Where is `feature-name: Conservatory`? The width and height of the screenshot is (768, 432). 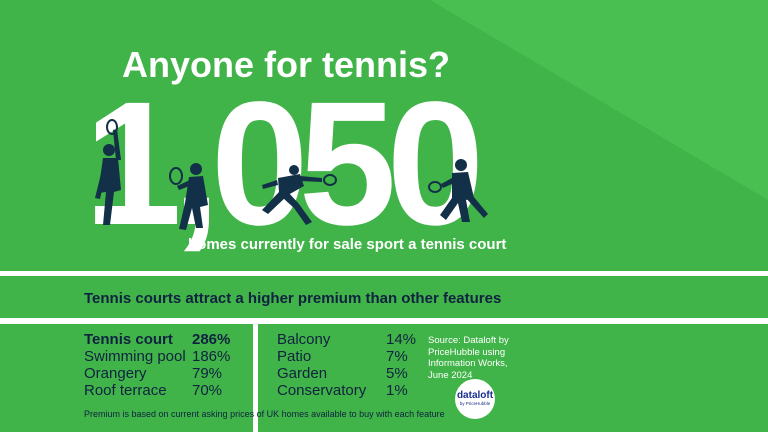 feature-name: Conservatory is located at coordinates (322, 390).